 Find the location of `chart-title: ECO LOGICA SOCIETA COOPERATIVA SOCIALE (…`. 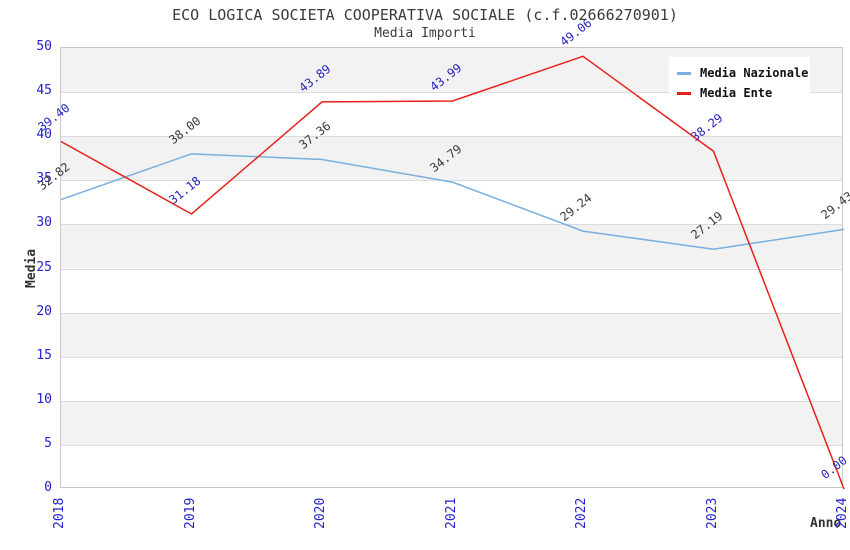

chart-title: ECO LOGICA SOCIETA COOPERATIVA SOCIALE (… is located at coordinates (425, 15).